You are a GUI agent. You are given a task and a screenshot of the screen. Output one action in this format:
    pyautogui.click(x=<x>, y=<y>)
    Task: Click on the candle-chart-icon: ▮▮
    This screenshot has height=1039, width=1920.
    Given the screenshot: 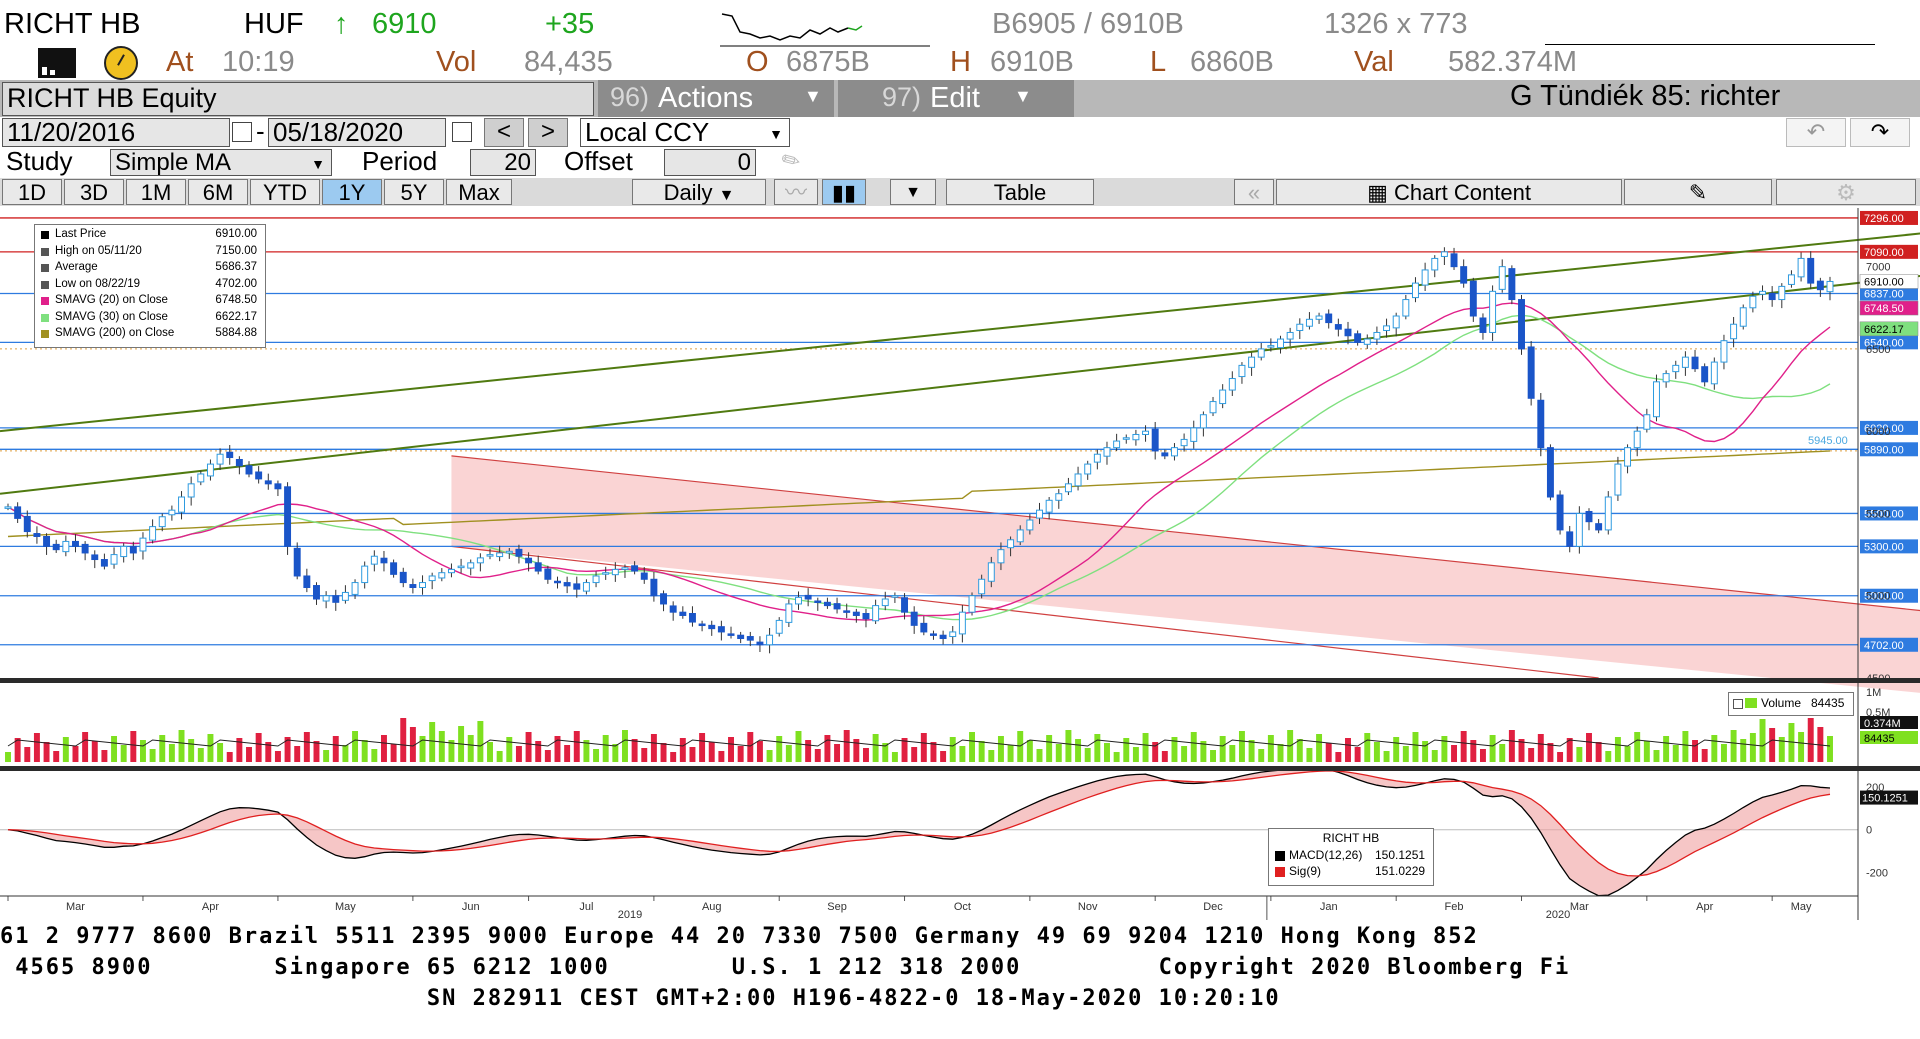 What is the action you would take?
    pyautogui.click(x=844, y=192)
    